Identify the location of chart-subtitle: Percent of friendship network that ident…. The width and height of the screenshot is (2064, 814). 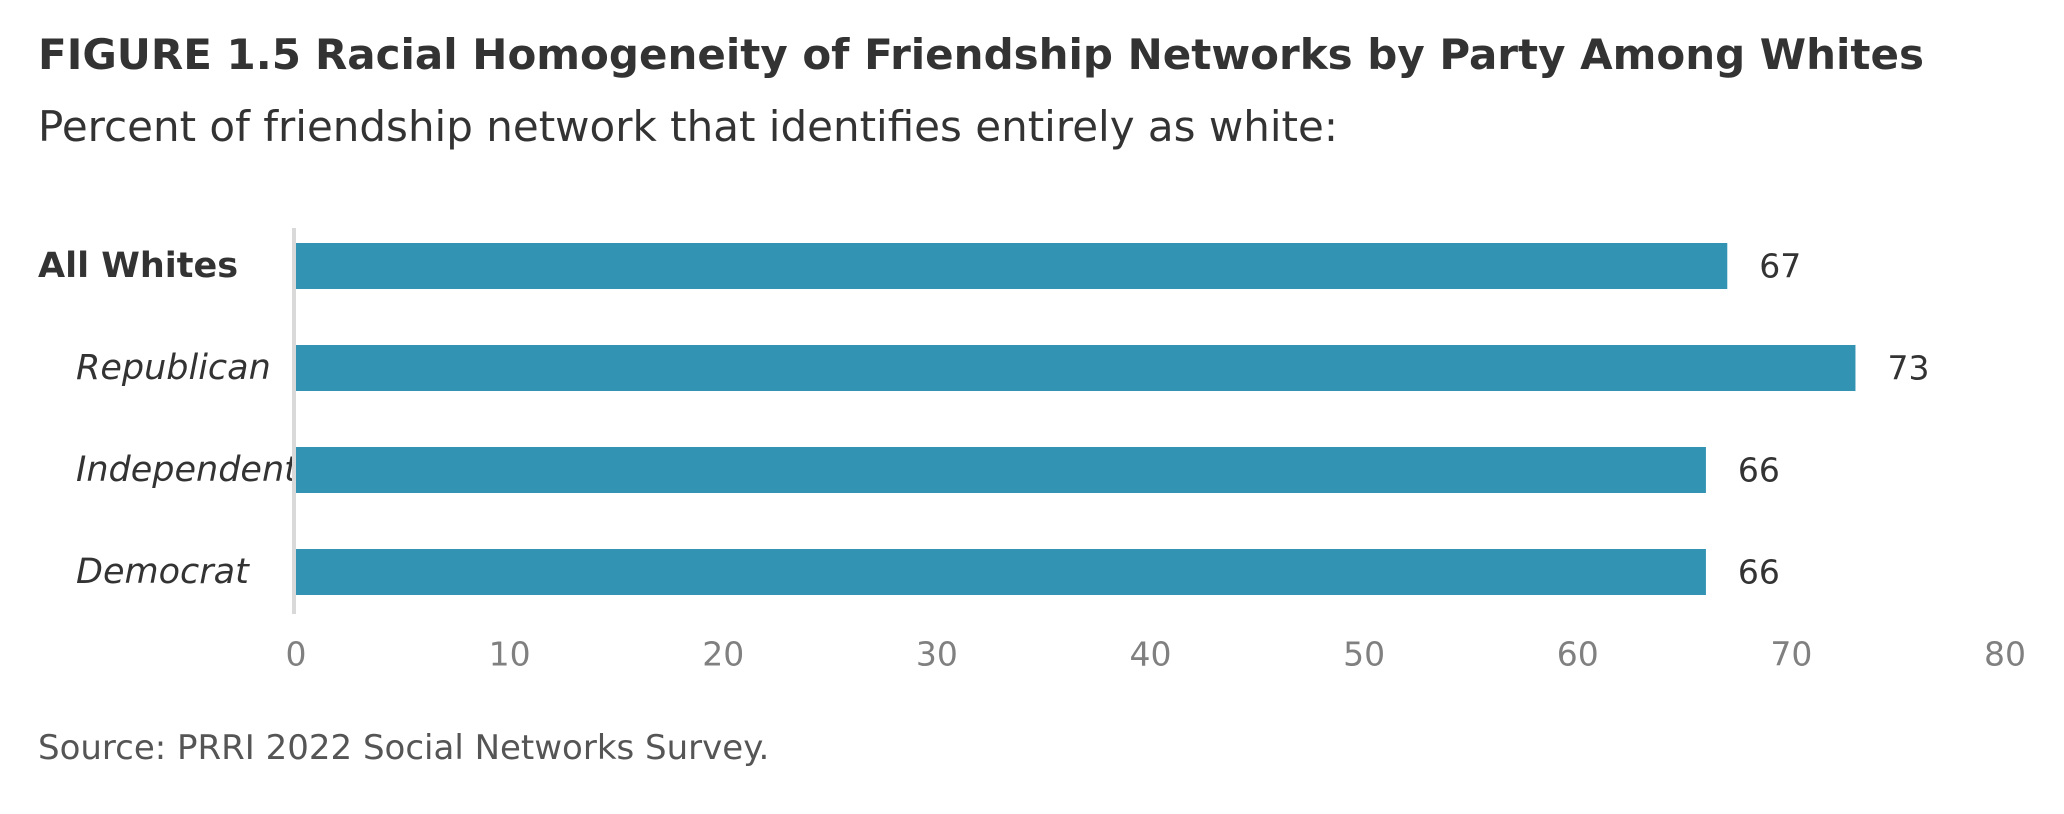
(688, 126).